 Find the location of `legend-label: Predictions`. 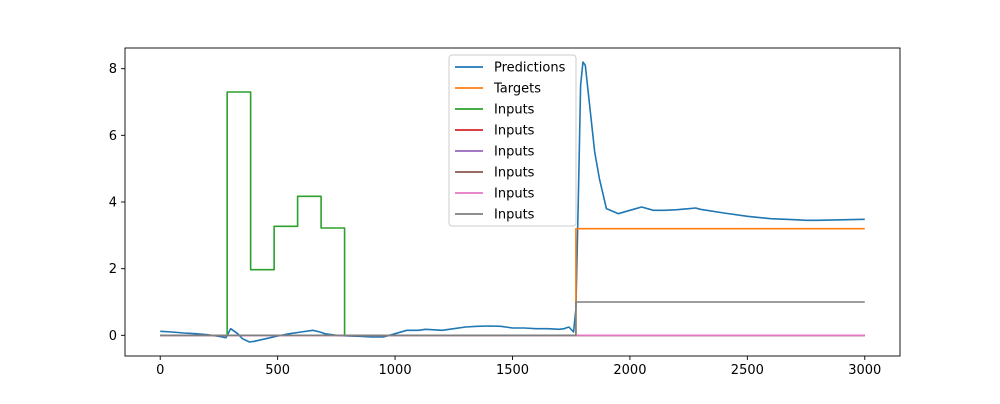

legend-label: Predictions is located at coordinates (530, 68).